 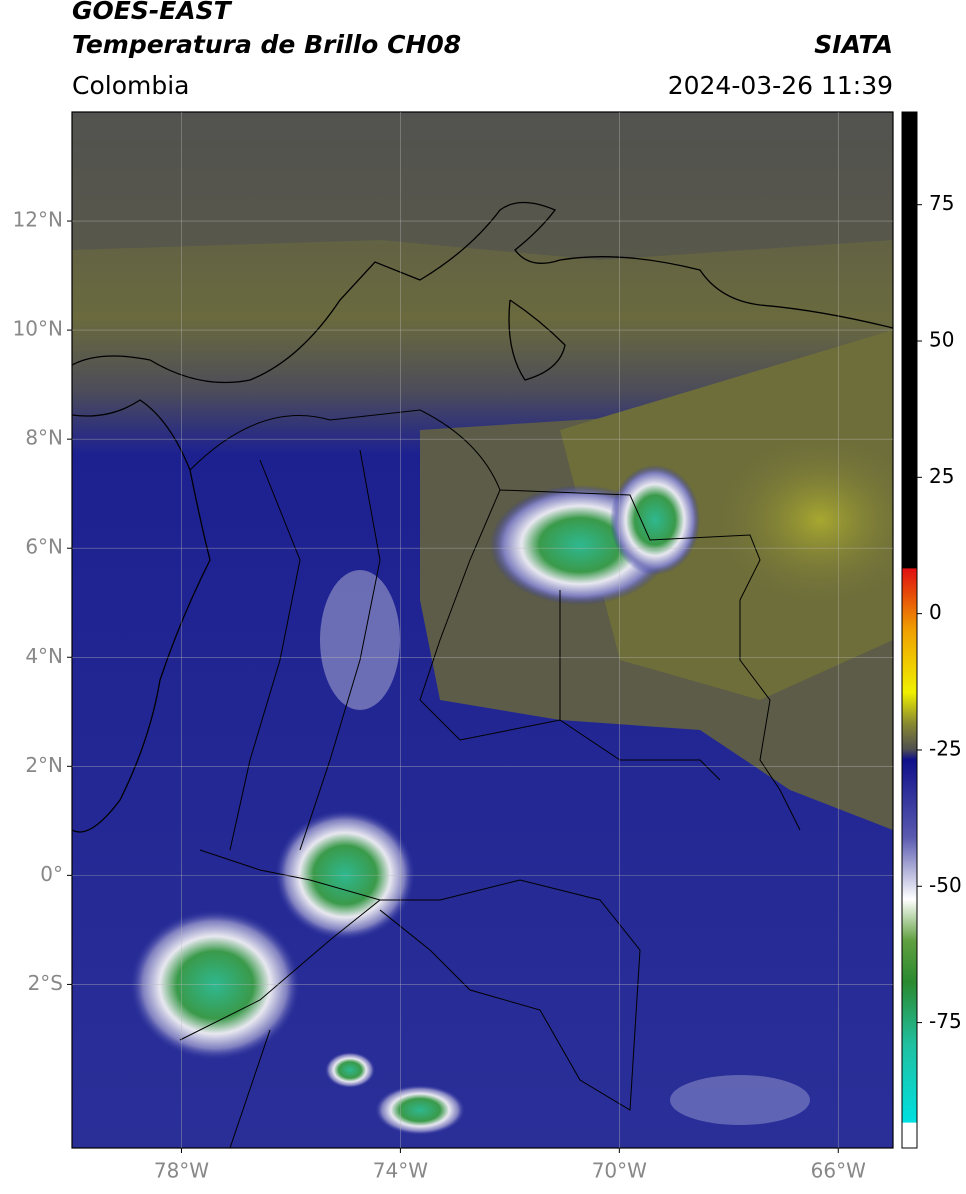 What do you see at coordinates (266, 44) in the screenshot?
I see `subtitle: Temperatura de Brillo CH08` at bounding box center [266, 44].